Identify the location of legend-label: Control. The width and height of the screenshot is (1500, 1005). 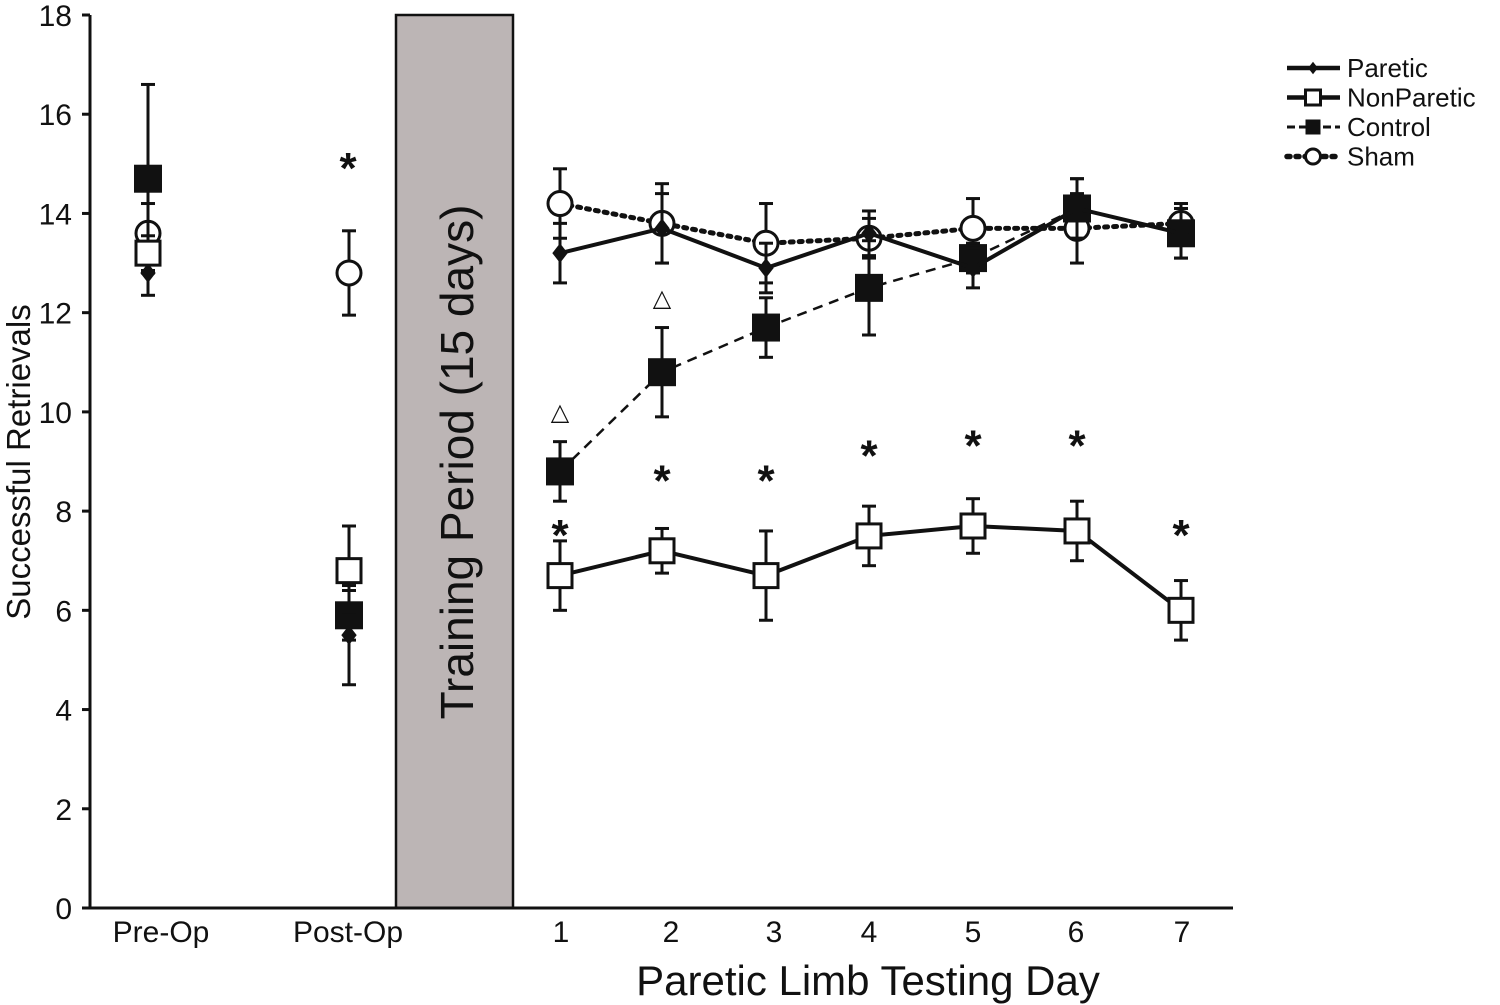
(1389, 127).